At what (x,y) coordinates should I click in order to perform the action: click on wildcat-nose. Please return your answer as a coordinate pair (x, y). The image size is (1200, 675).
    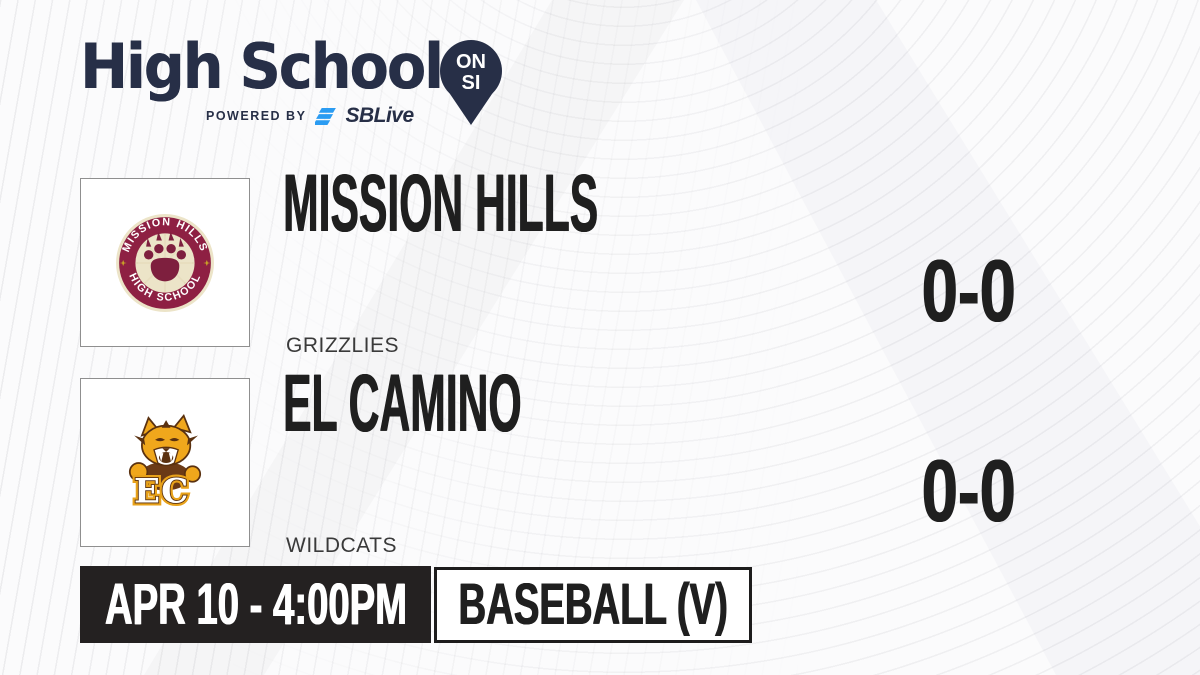
    Looking at the image, I should click on (166, 449).